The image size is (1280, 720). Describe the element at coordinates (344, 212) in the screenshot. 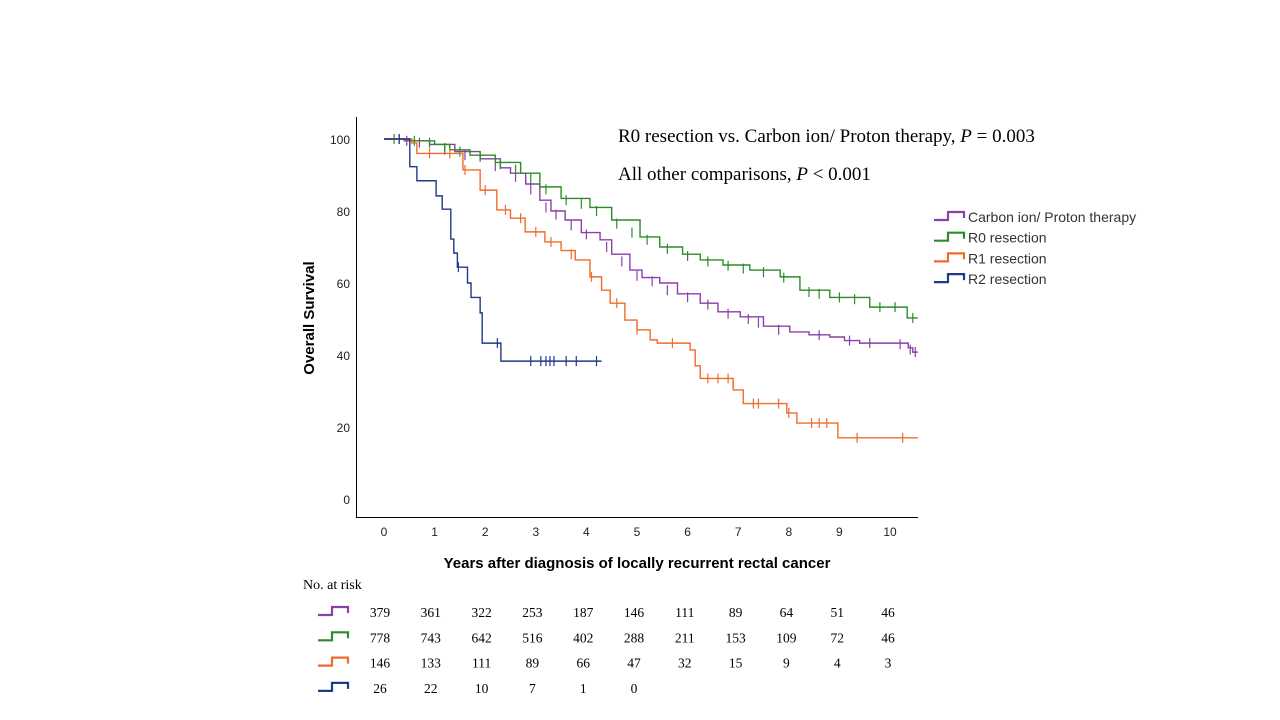

I see `y-tick-label: 80` at that location.